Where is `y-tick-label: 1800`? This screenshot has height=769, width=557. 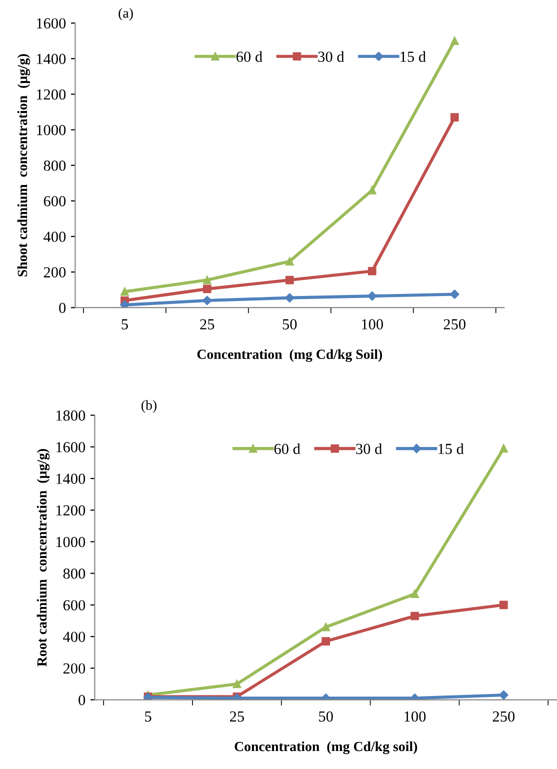 y-tick-label: 1800 is located at coordinates (71, 415).